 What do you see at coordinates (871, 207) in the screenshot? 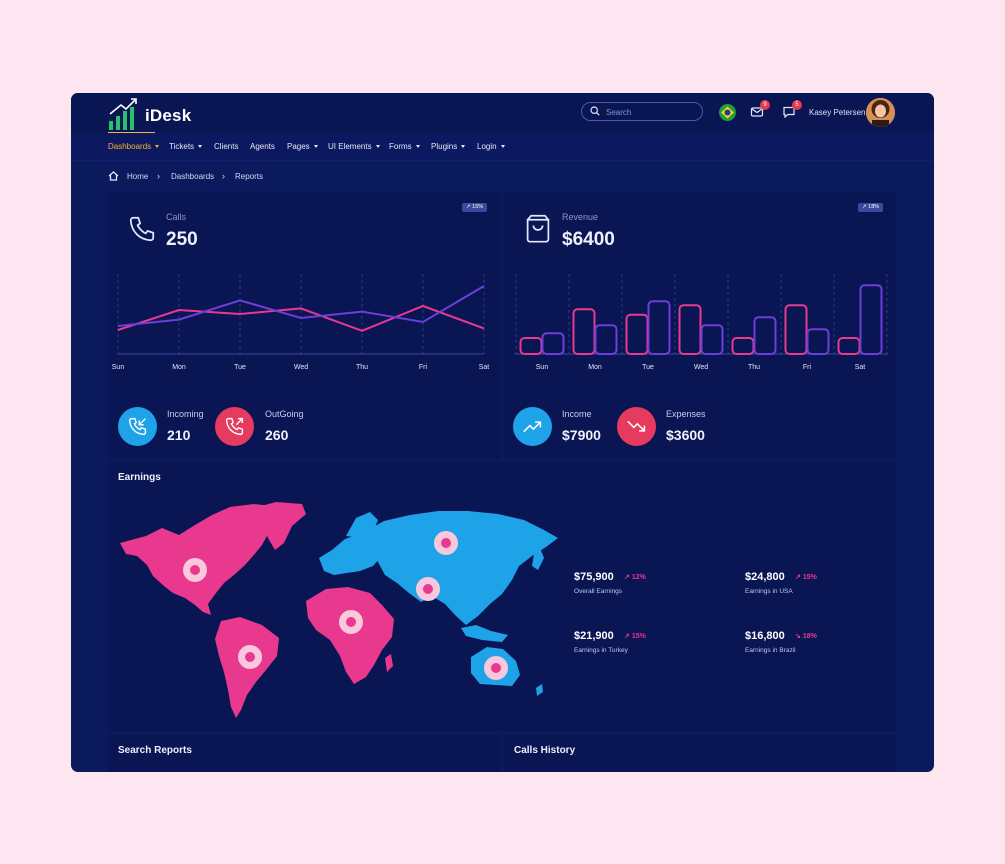
I see `revenue-trend-badge: ↗ 18%` at bounding box center [871, 207].